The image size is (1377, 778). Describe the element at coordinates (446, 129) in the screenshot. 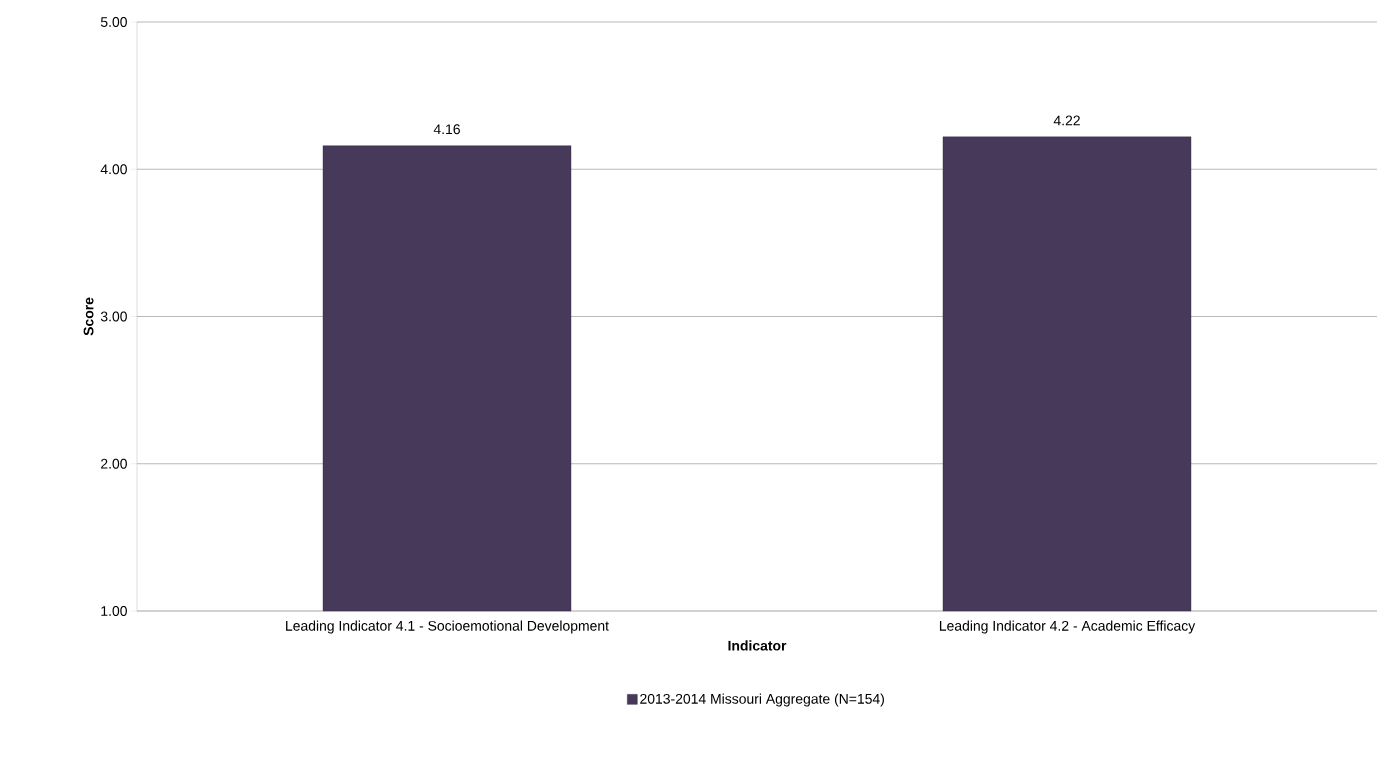

I see `data-label: 4.16` at that location.